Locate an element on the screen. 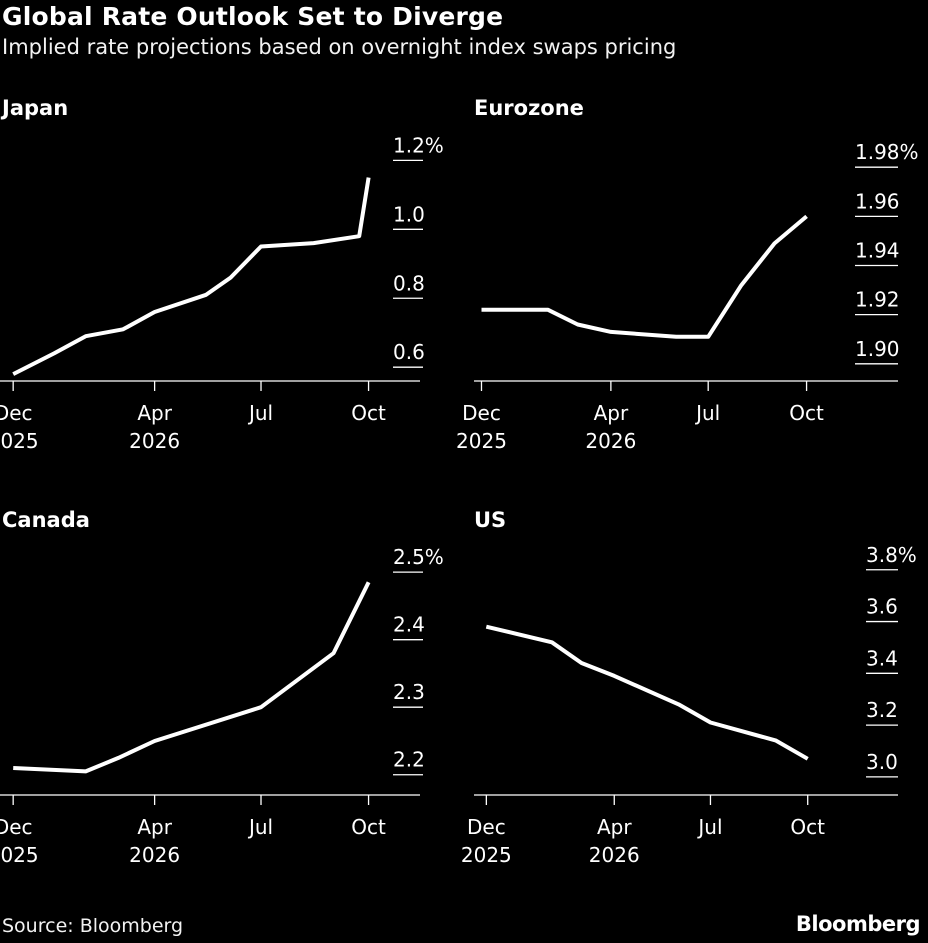 The width and height of the screenshot is (928, 943). chart-title: Global Rate Outlook Set to Diverge is located at coordinates (253, 16).